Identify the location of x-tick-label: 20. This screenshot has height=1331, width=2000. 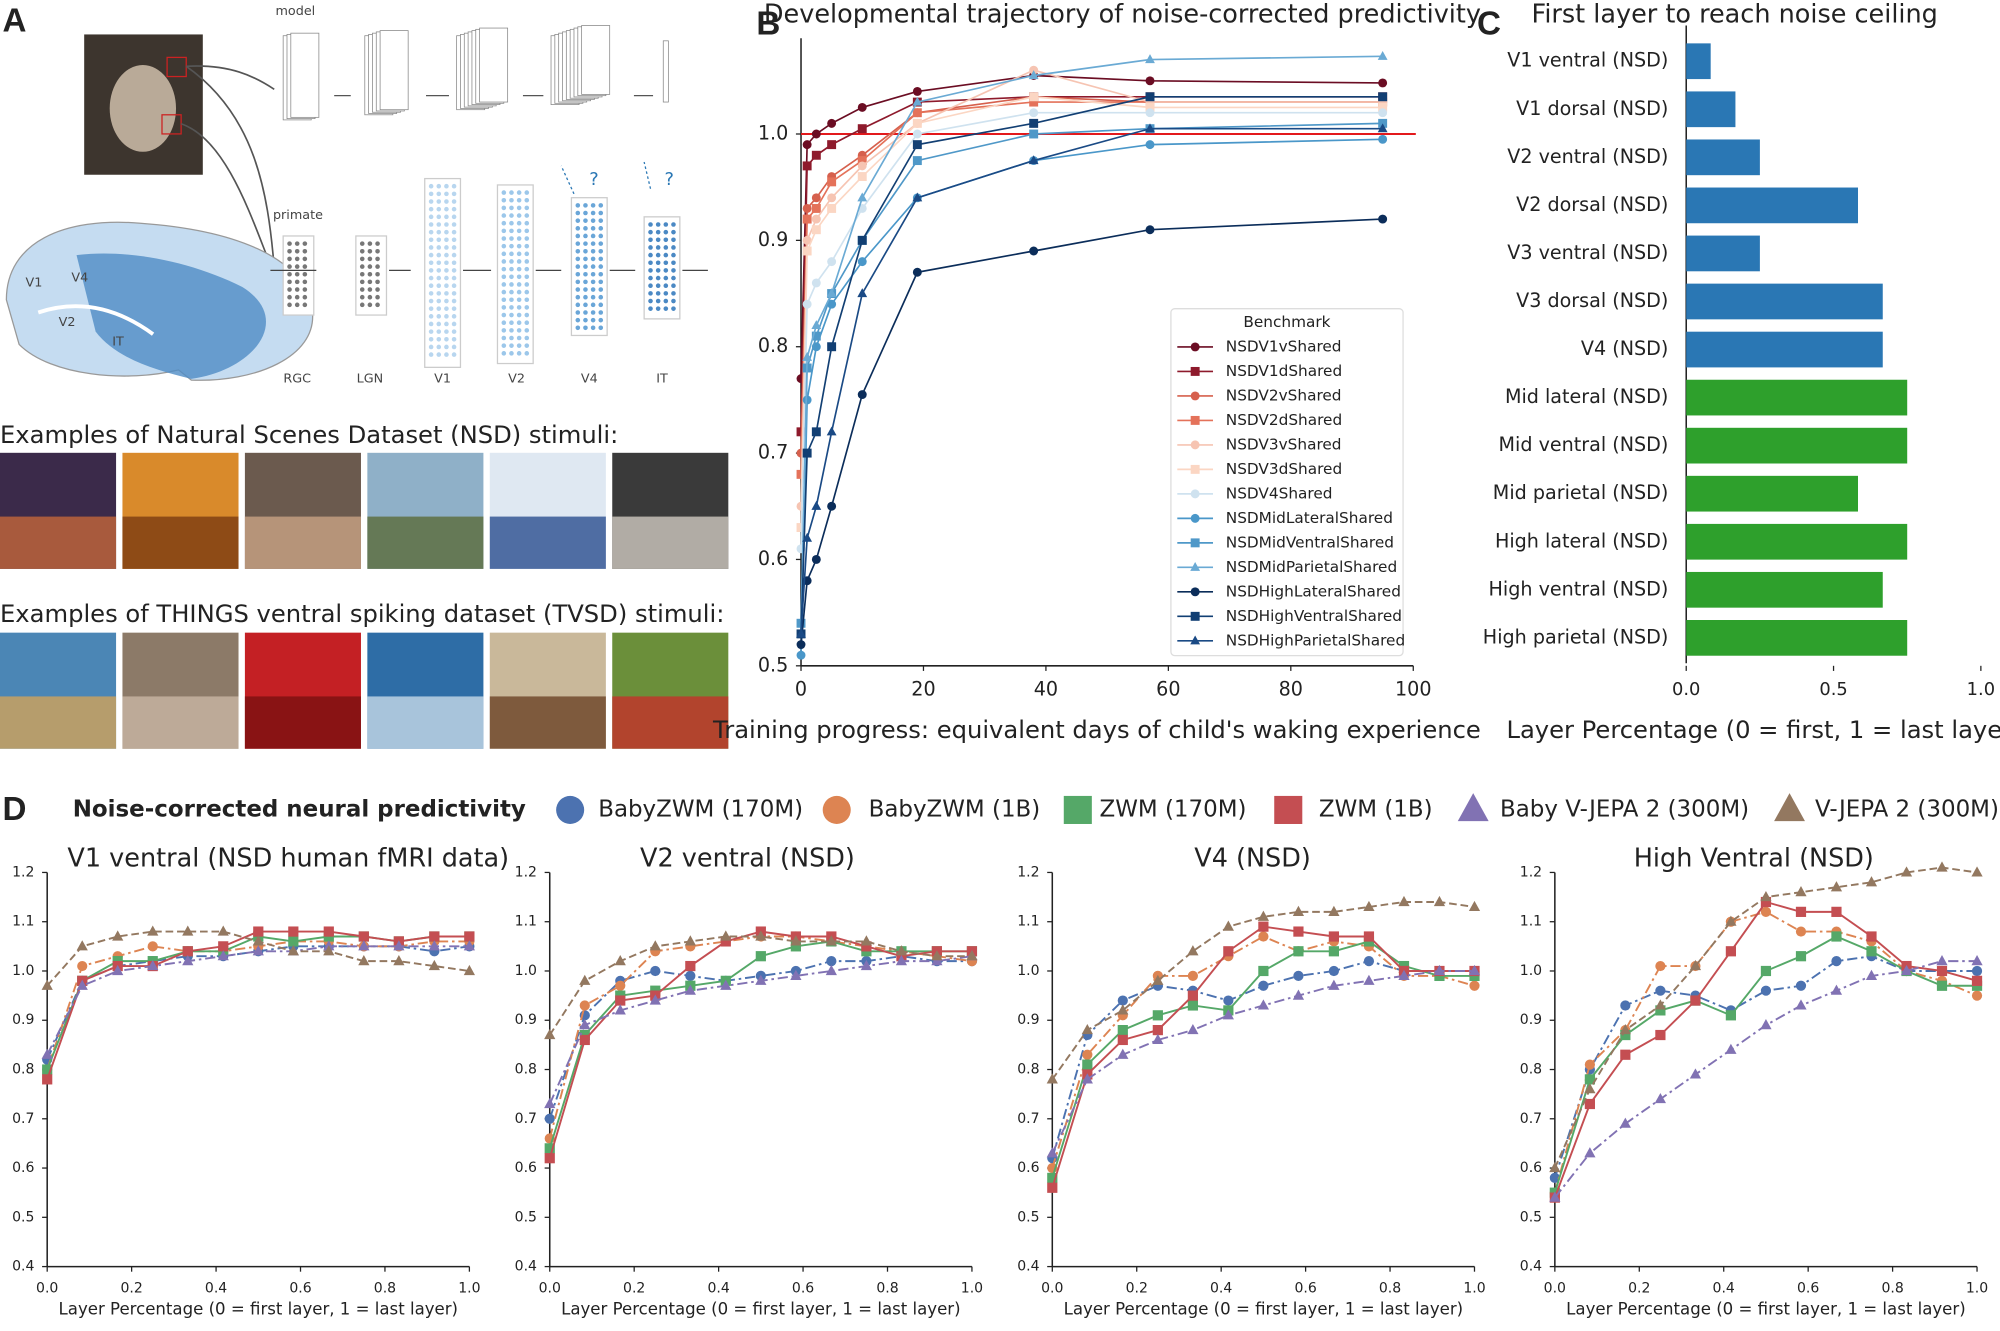
(923, 689).